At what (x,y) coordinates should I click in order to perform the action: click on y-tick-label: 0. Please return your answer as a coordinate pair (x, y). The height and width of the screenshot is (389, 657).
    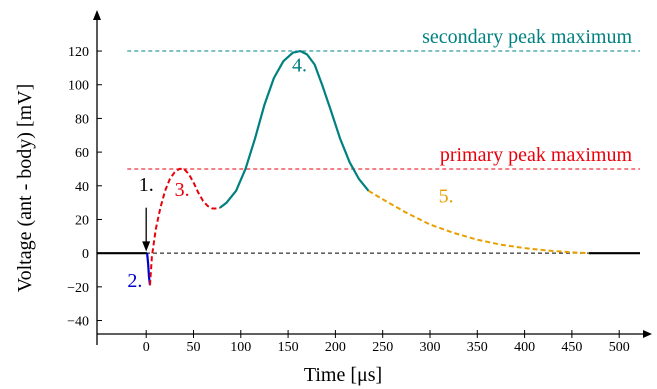
    Looking at the image, I should click on (85, 254).